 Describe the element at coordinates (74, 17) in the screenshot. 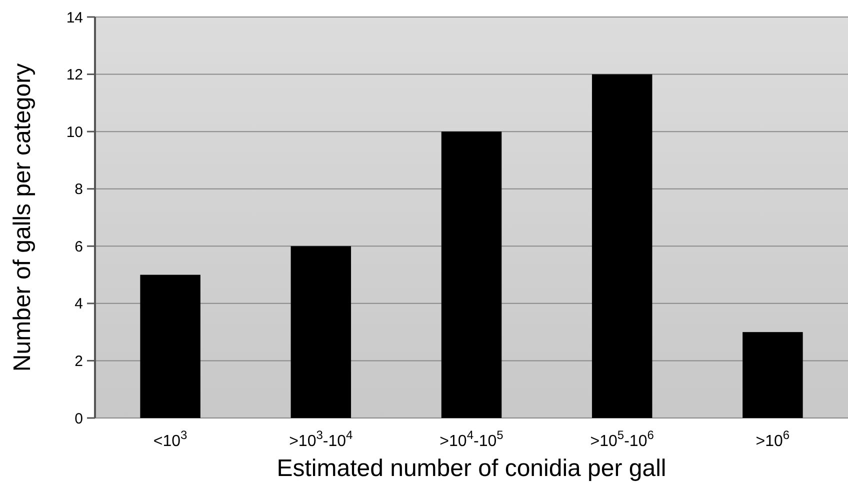

I see `y-tick-label: 14` at that location.